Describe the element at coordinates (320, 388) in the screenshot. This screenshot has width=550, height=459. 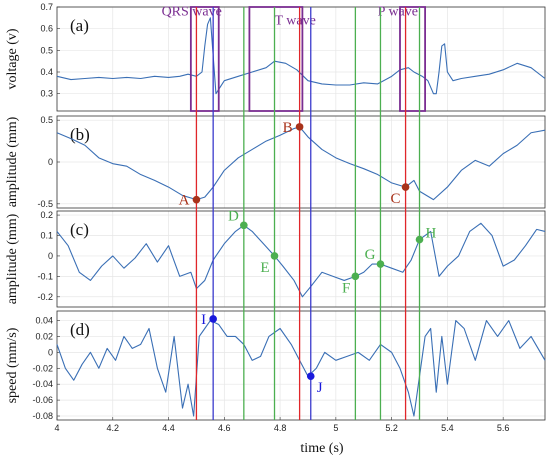
I see `point-label-J: J` at that location.